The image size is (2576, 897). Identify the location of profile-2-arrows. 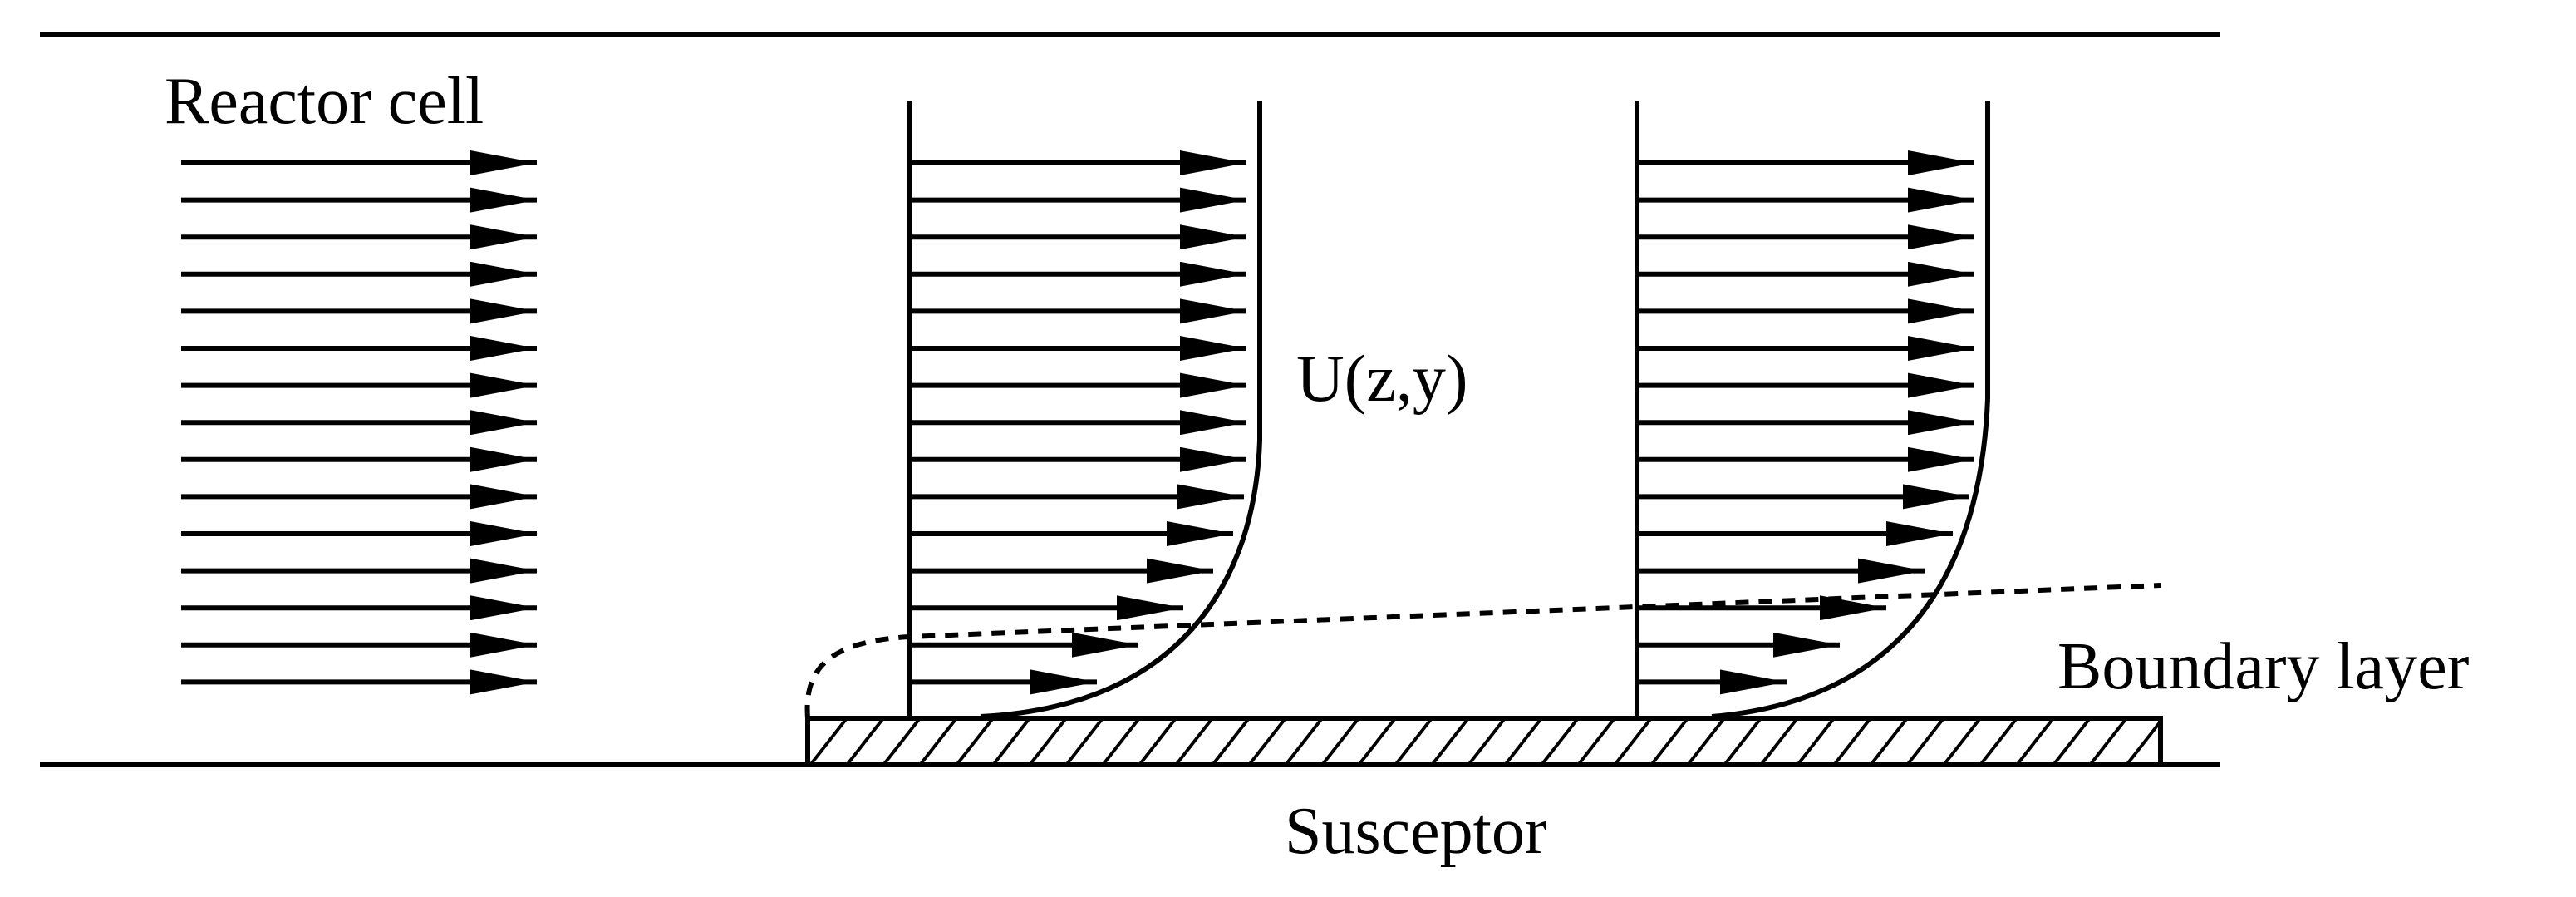
(1805, 422).